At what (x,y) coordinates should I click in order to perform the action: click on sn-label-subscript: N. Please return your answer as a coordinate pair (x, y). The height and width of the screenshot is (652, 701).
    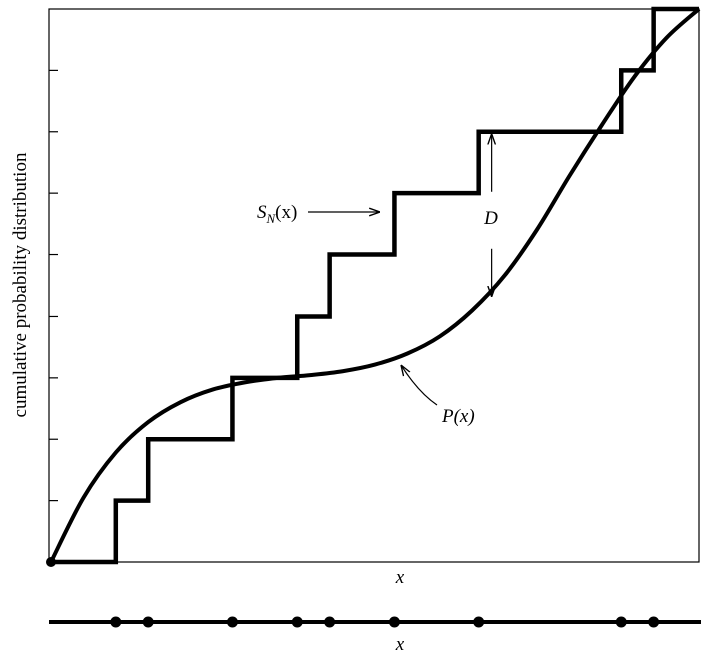
    Looking at the image, I should click on (271, 218).